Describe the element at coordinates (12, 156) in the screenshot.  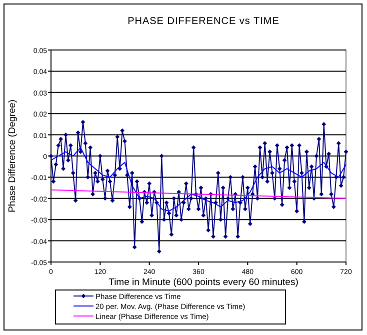
I see `y-axis-title: Phase Difference (Degree)` at that location.